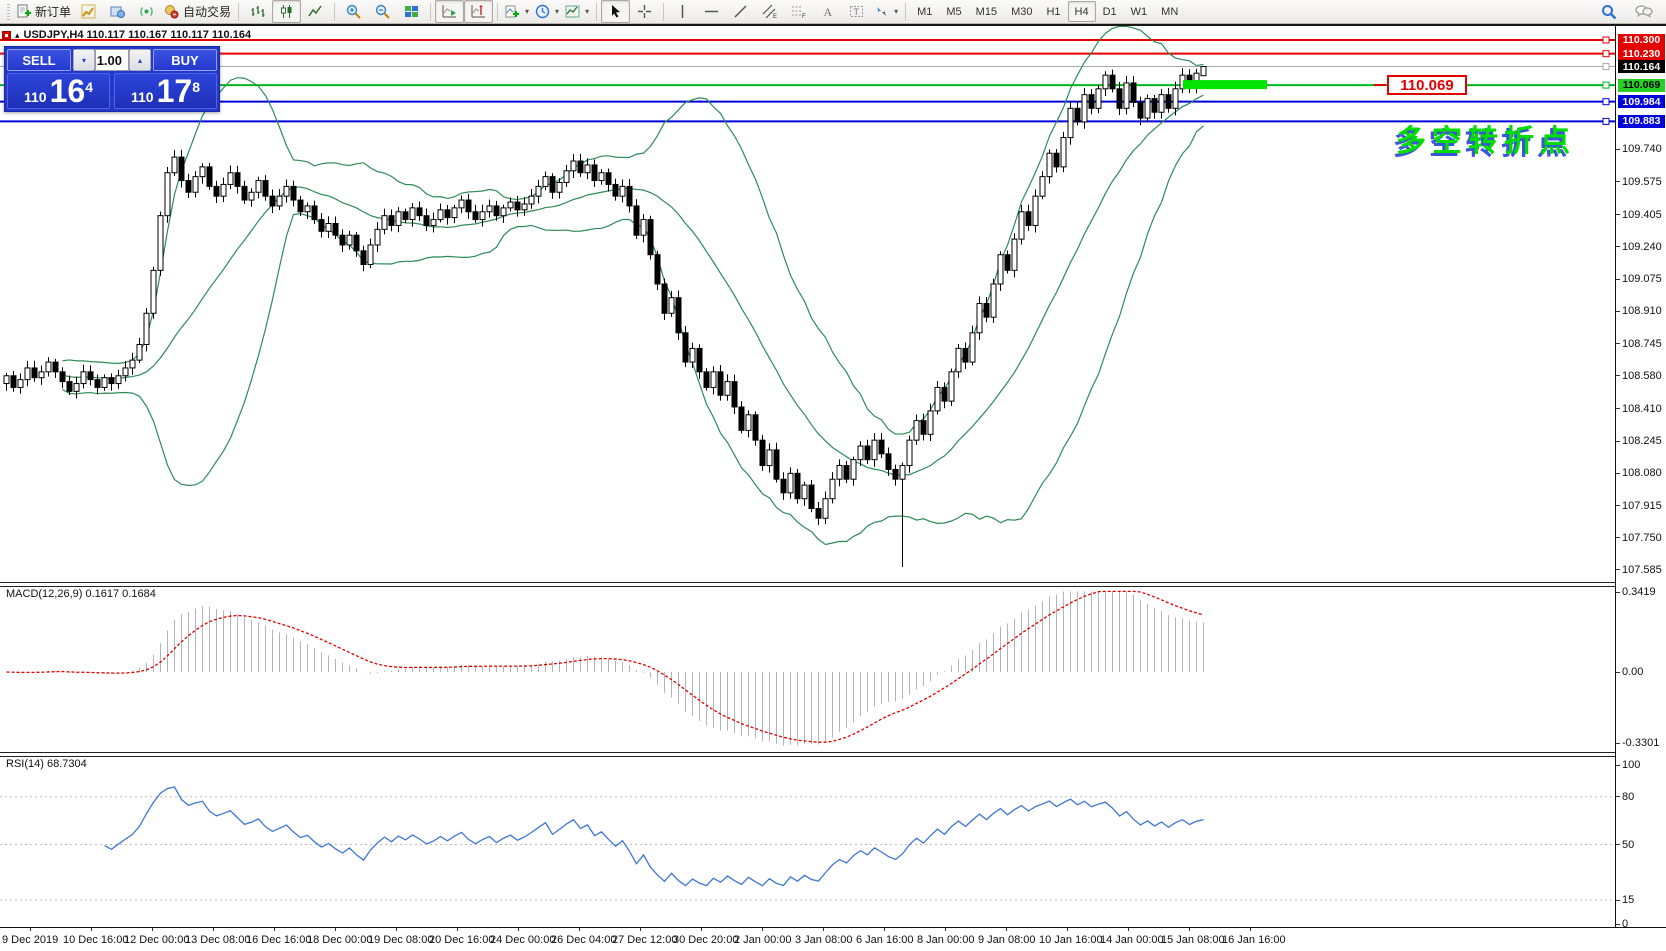 The height and width of the screenshot is (951, 1666). I want to click on tab-timeframe-m30: M30, so click(1022, 11).